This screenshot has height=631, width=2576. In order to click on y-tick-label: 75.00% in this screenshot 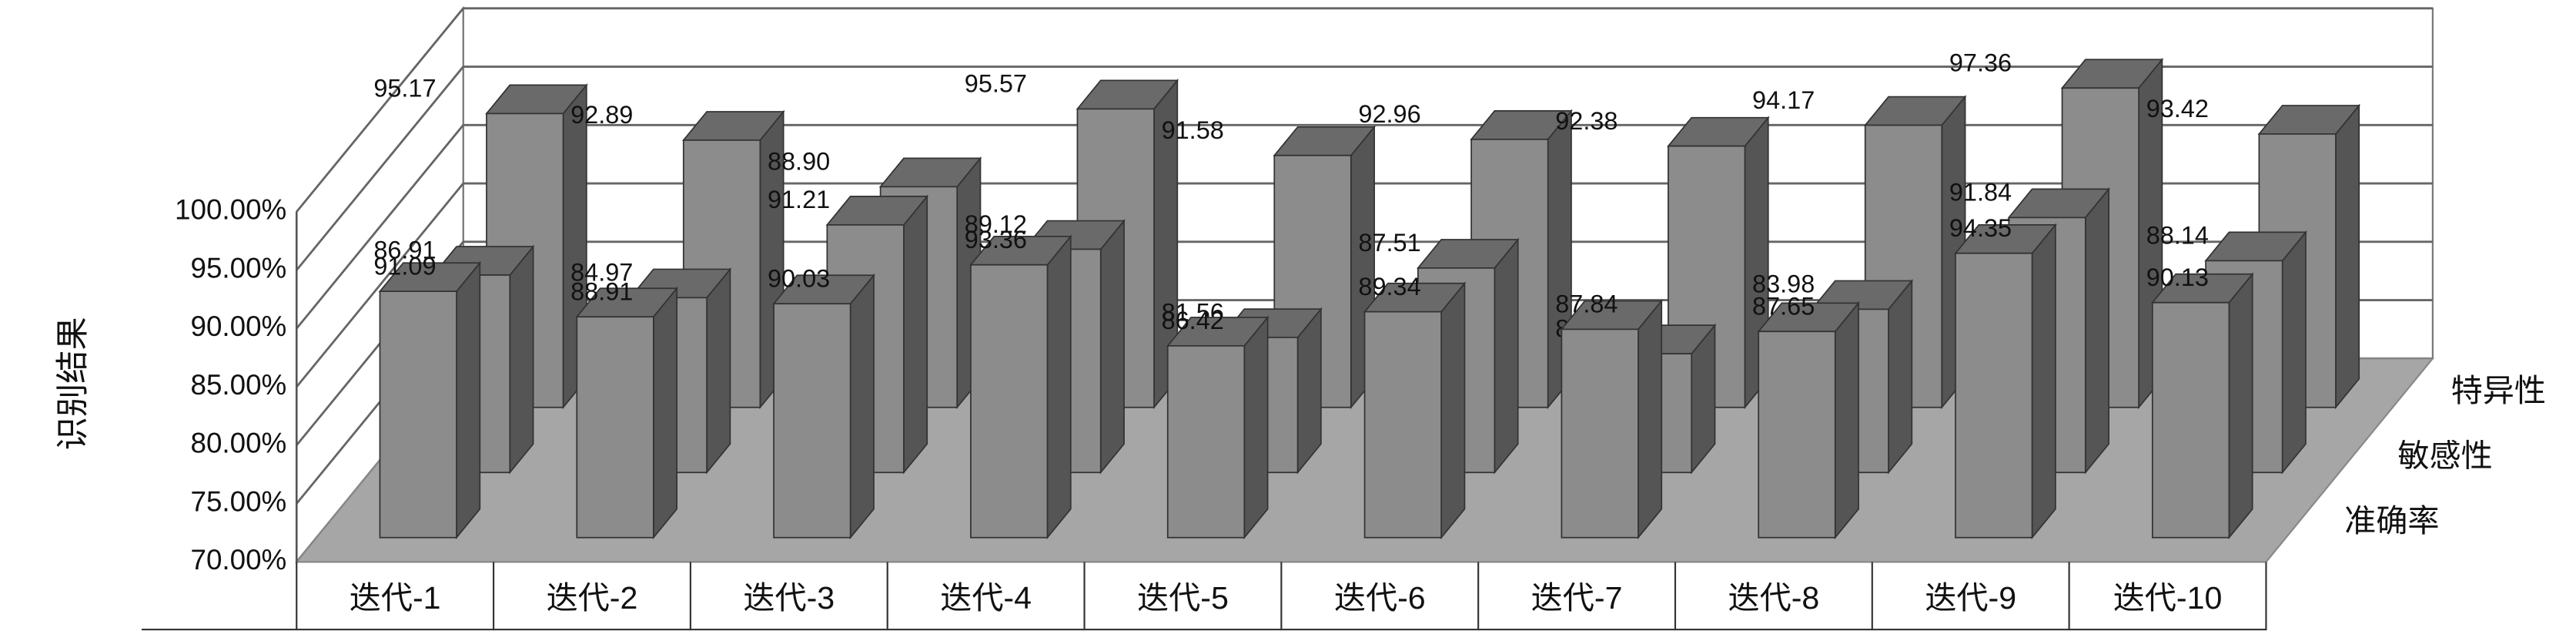, I will do `click(239, 501)`.